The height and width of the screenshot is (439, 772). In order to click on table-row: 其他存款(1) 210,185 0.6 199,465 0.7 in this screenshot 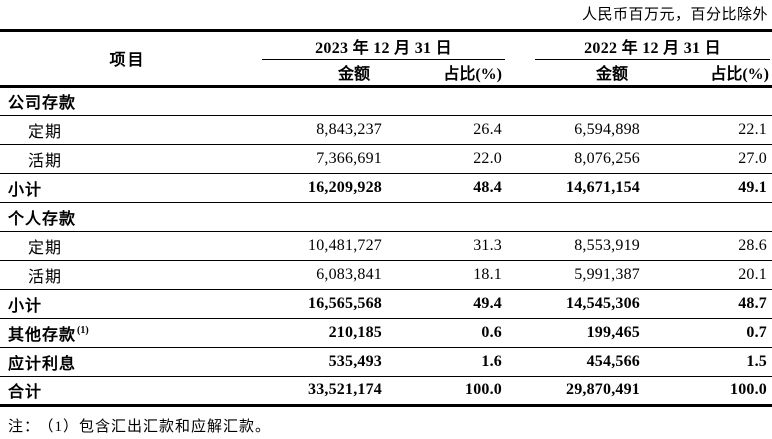, I will do `click(386, 333)`.